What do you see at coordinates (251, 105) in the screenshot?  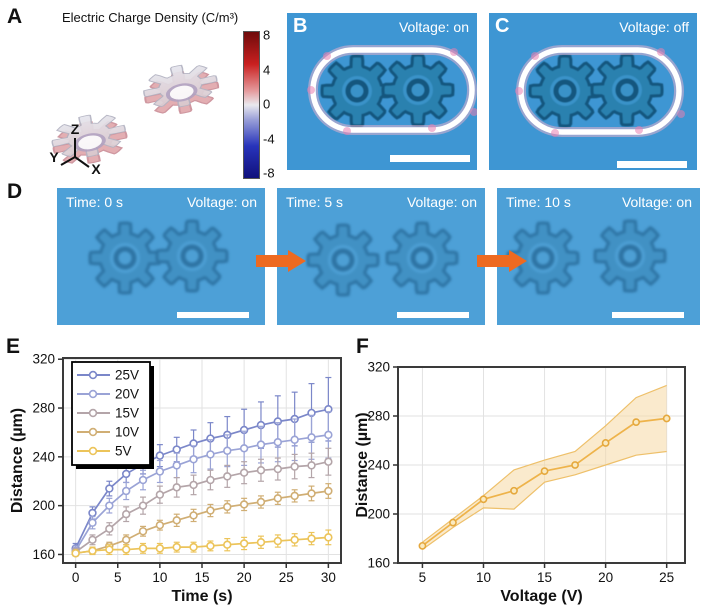 I see `colorbar-gradient` at bounding box center [251, 105].